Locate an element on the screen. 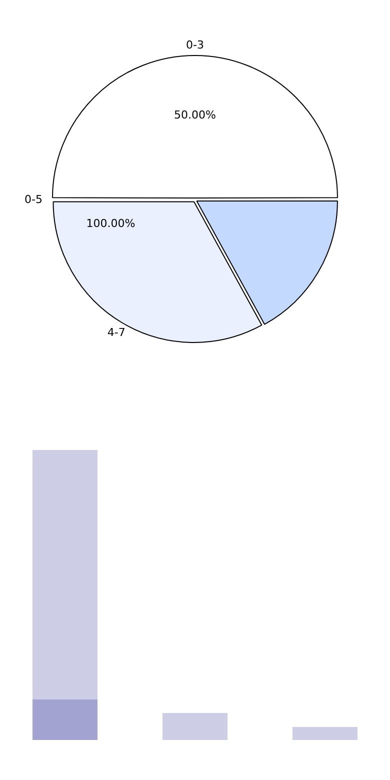 This screenshot has width=390, height=780. slice-label: 4-7 is located at coordinates (116, 332).